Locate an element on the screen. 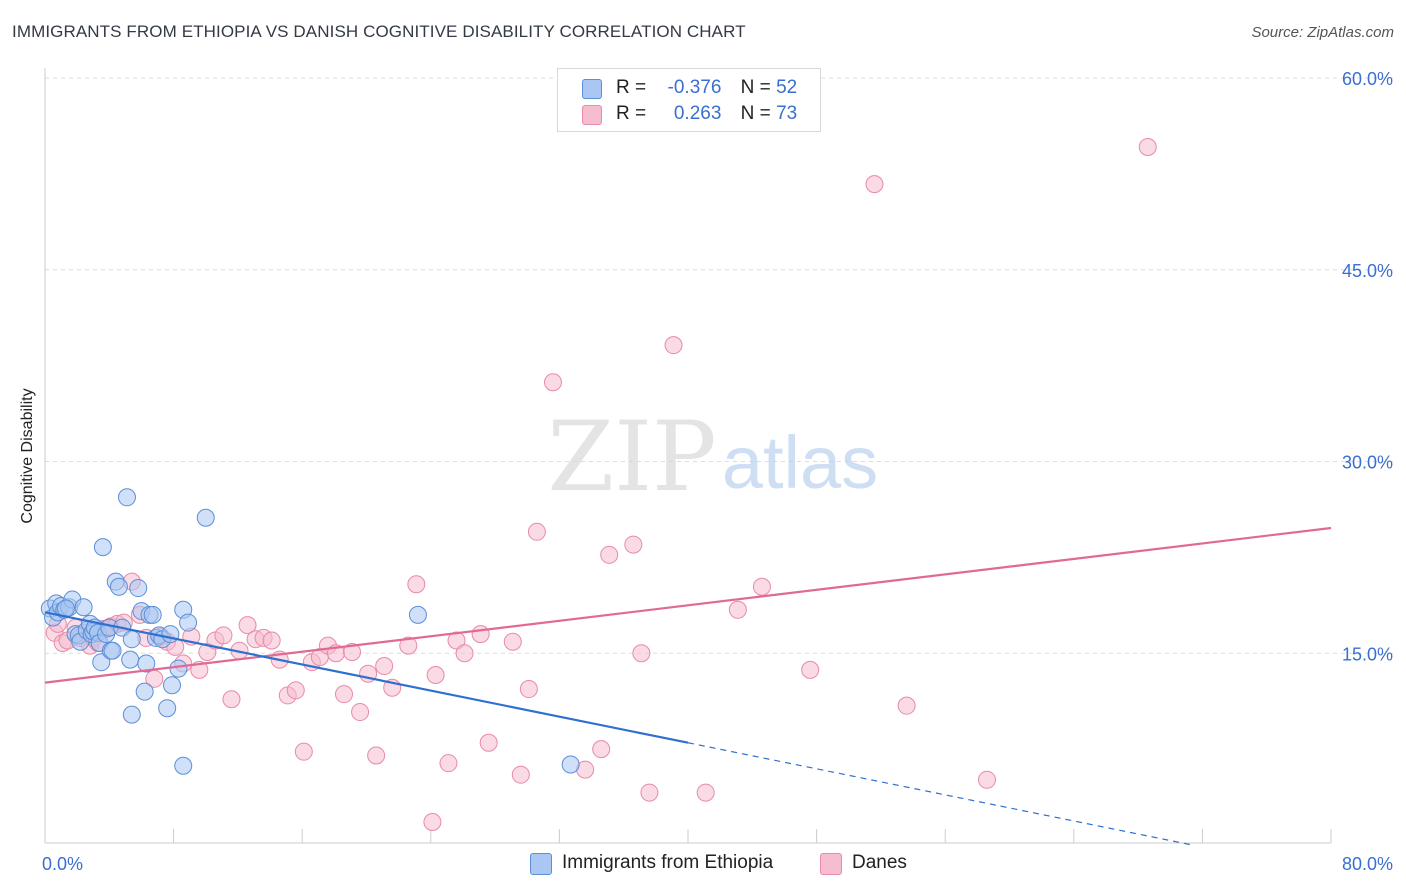 The height and width of the screenshot is (892, 1406). series-ethiopia-points is located at coordinates (310, 631).